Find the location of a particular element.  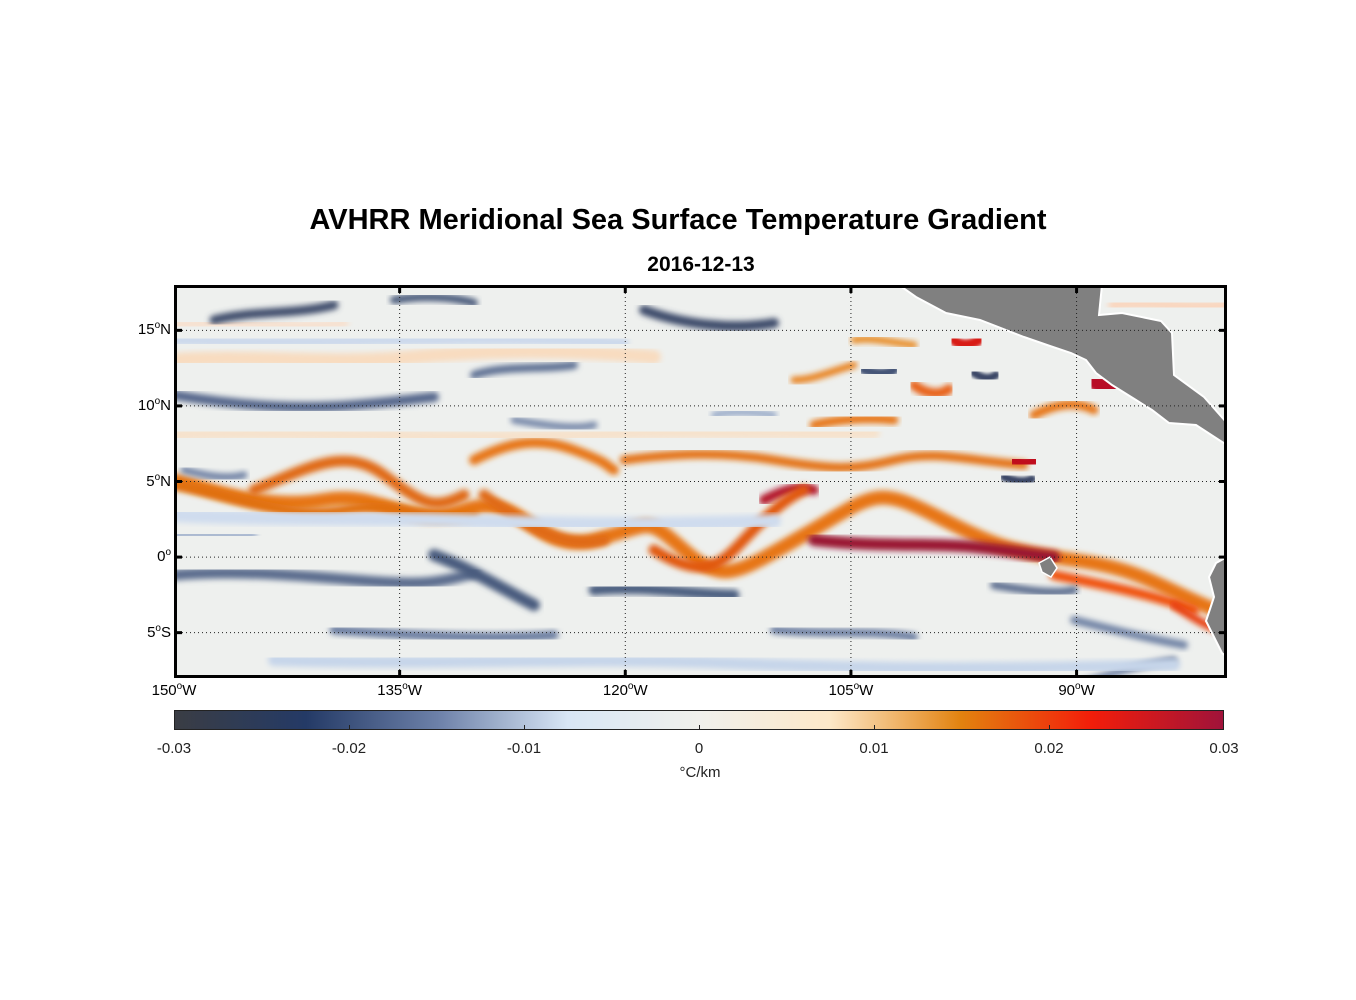

colorbar-tick-label: -0.02 is located at coordinates (349, 748).